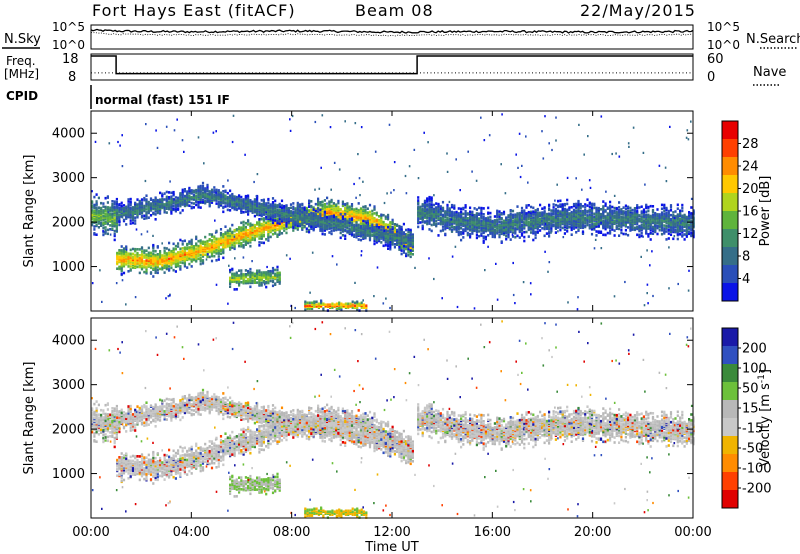 This screenshot has width=800, height=554. Describe the element at coordinates (68, 45) in the screenshot. I see `noise-tick-left-bottom: 10^0` at that location.